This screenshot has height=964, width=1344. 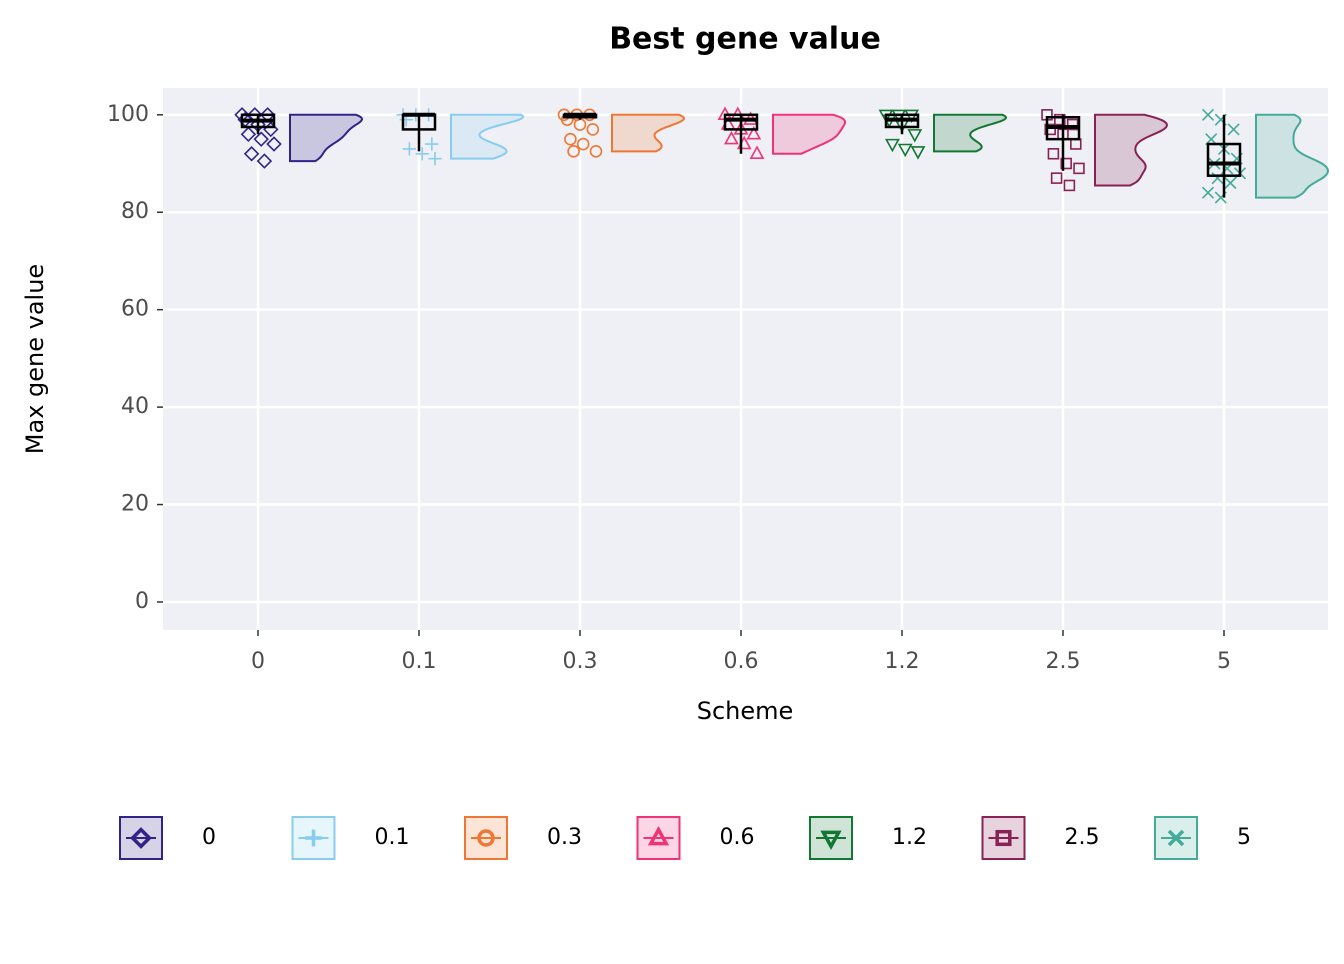 What do you see at coordinates (902, 661) in the screenshot?
I see `x-tick-label: 1.2` at bounding box center [902, 661].